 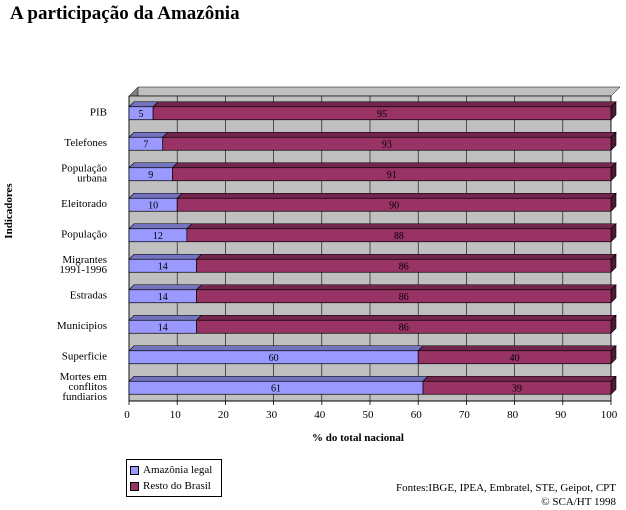 What do you see at coordinates (145, 144) in the screenshot?
I see `bar-value-label: 7` at bounding box center [145, 144].